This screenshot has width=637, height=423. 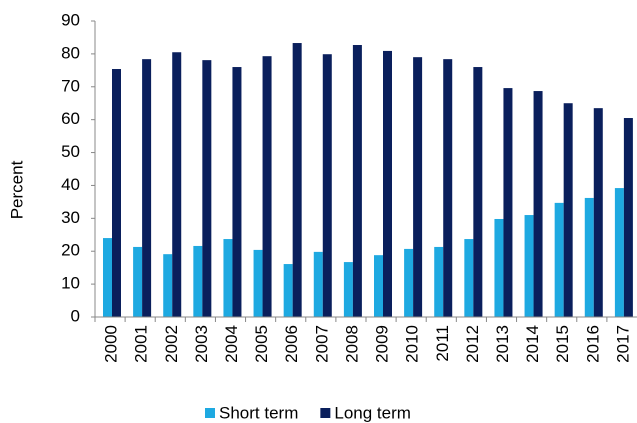 What do you see at coordinates (351, 344) in the screenshot?
I see `x-tick-label: 2008` at bounding box center [351, 344].